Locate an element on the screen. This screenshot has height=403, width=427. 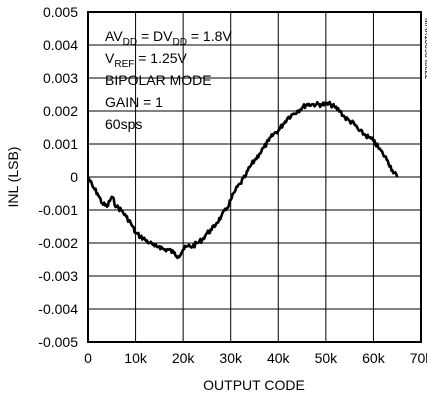
y-tick-label: -0.005 is located at coordinates (58, 342).